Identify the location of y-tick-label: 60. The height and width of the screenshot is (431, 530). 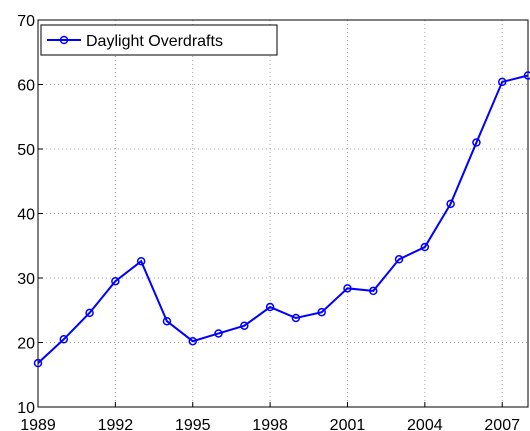
(26, 86).